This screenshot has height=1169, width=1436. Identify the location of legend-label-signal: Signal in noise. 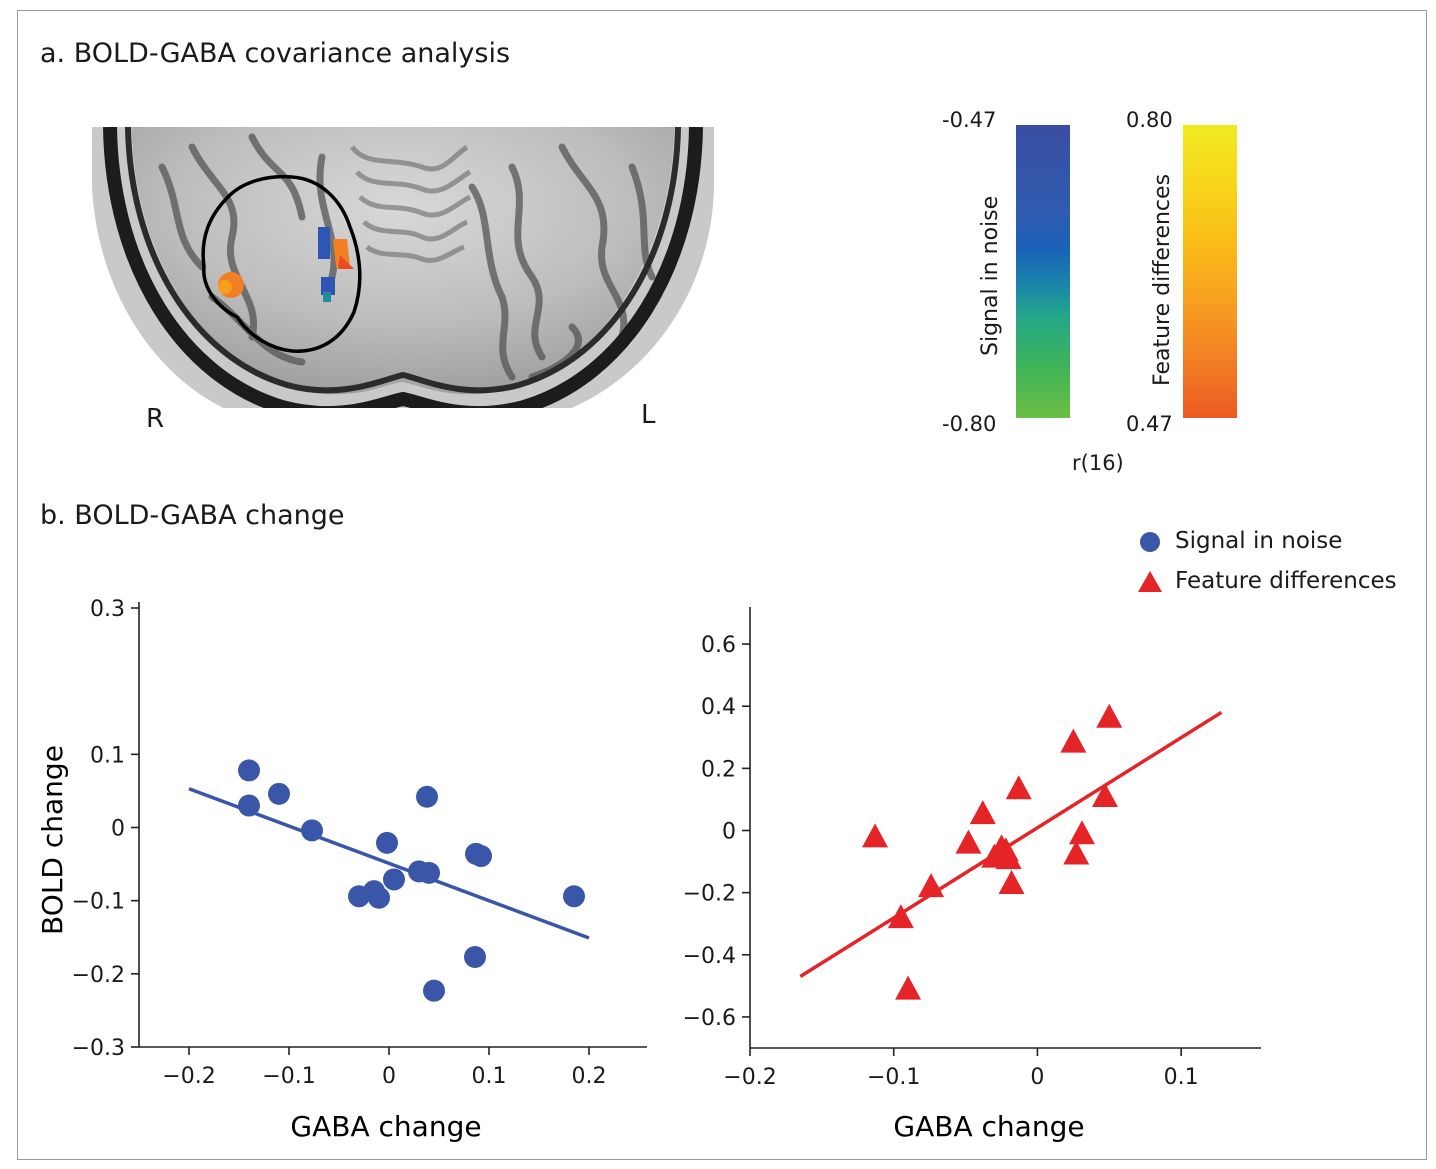
(1259, 541).